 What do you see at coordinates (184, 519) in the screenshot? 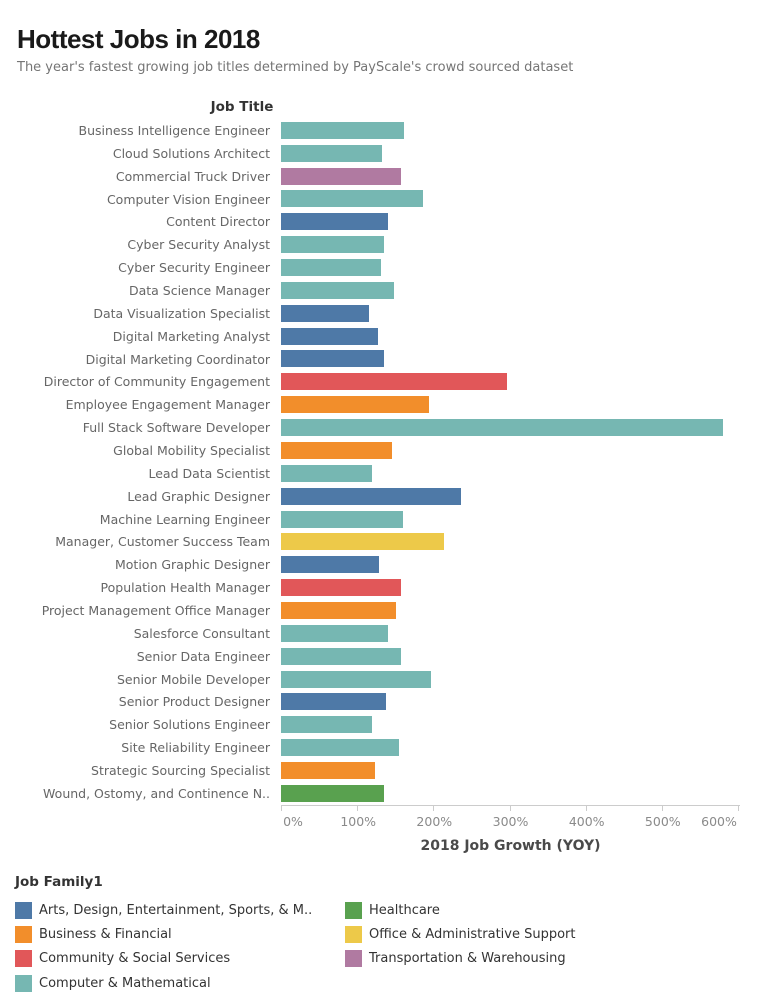
I see `job-title-label: Machine Learning Engineer` at bounding box center [184, 519].